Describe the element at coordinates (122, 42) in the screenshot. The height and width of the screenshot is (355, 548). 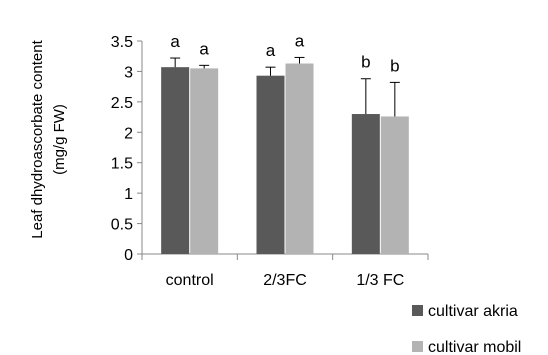
I see `y-tick-label: 3.5` at that location.